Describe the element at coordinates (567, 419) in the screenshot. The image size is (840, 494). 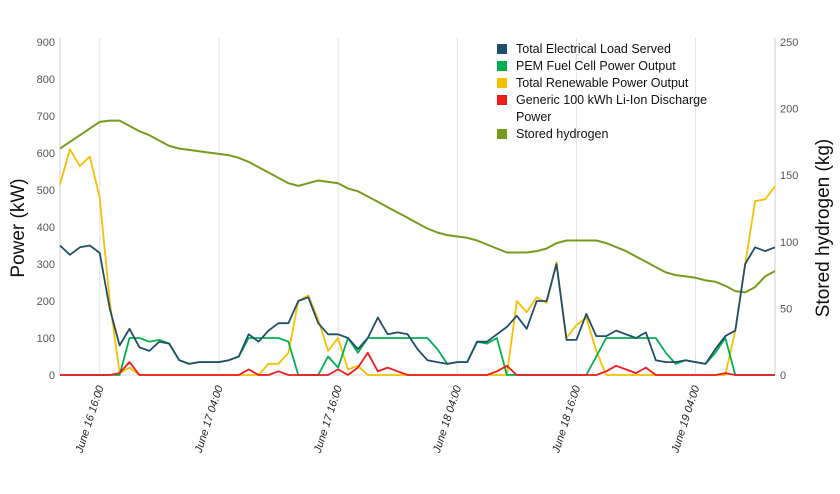
I see `x-tick-label: June 18 16:00` at that location.